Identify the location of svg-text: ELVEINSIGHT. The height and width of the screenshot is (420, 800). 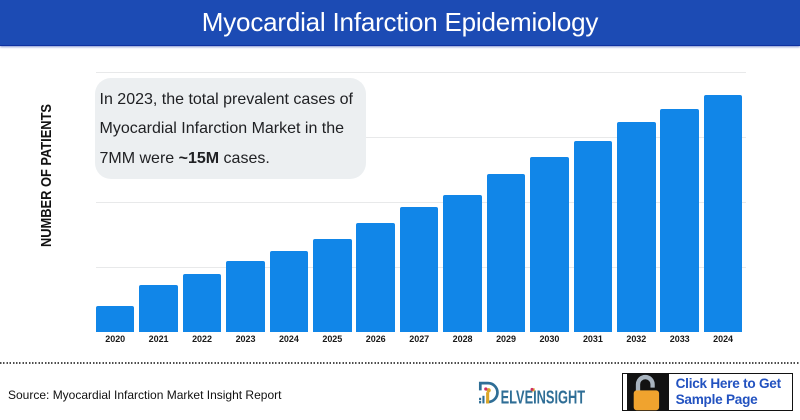
(543, 397).